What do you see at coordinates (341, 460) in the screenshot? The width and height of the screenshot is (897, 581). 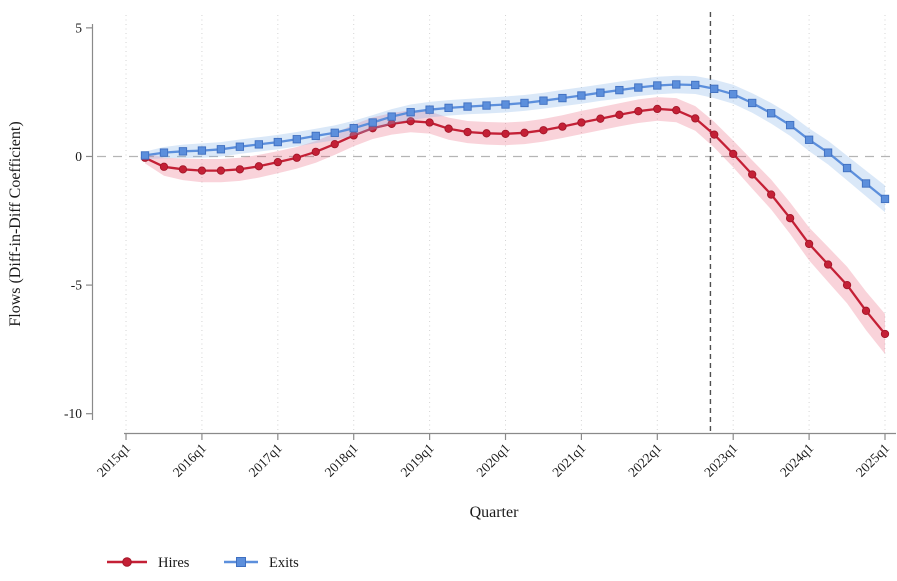 I see `x-tick-label: 2018q1` at bounding box center [341, 460].